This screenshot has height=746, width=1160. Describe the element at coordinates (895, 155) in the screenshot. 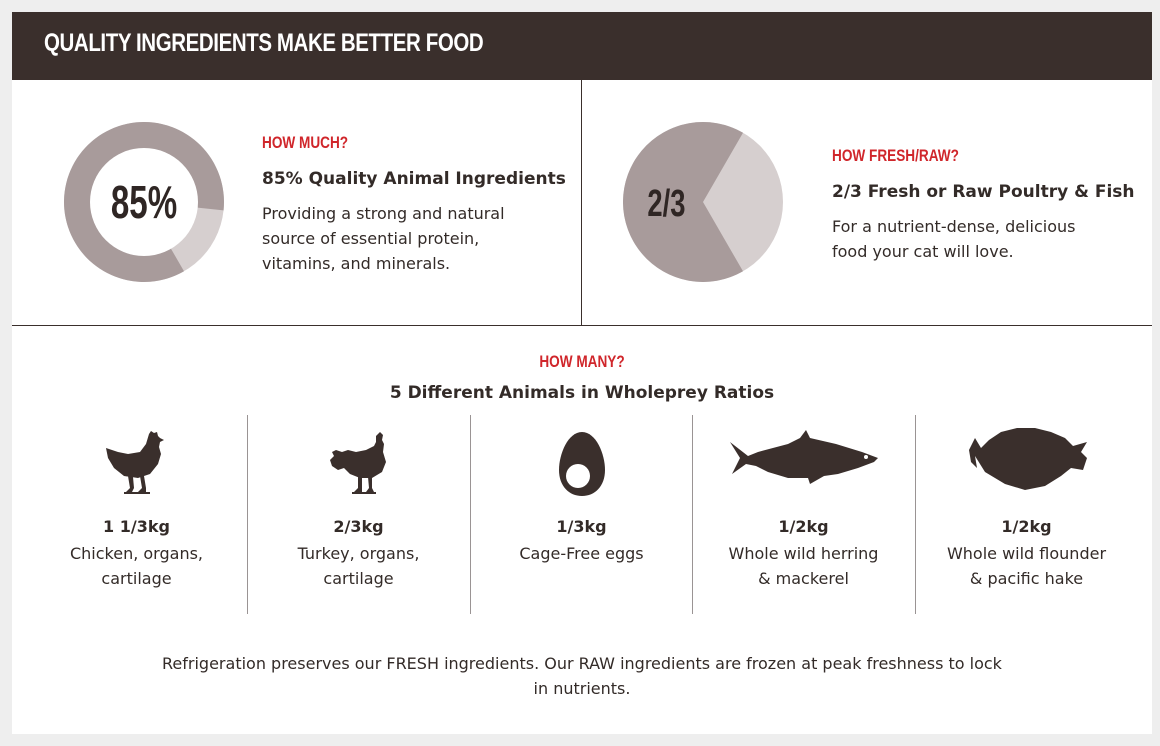

I see `fresh-raw-kicker: HOW FRESH/RAW?` at that location.